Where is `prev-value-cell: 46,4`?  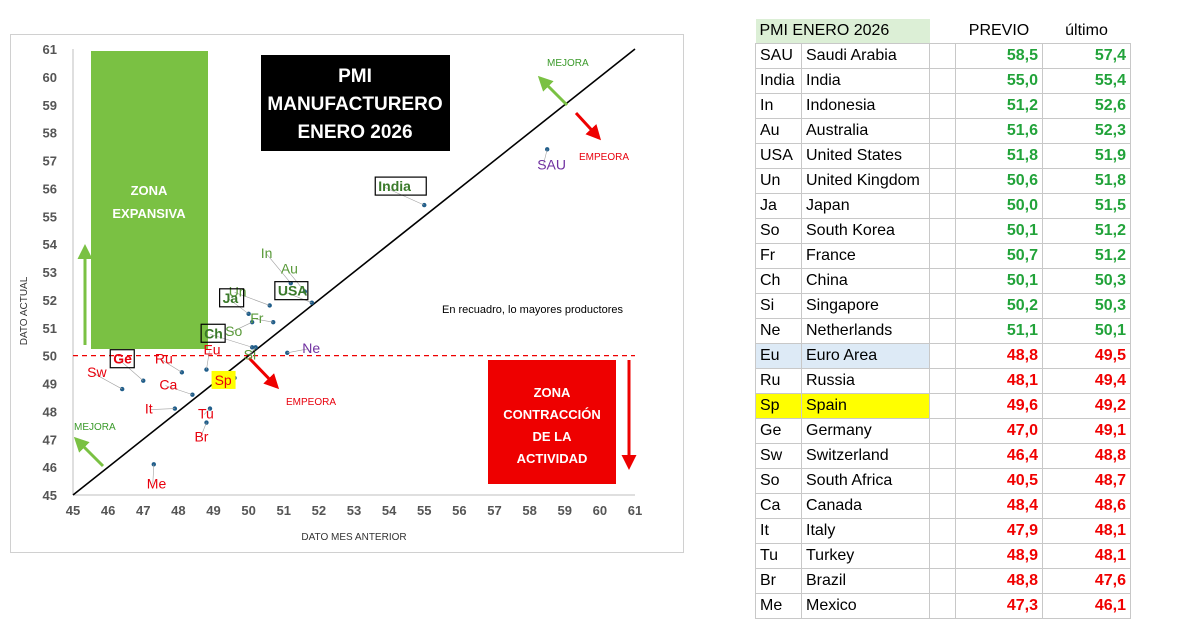 prev-value-cell: 46,4 is located at coordinates (999, 456).